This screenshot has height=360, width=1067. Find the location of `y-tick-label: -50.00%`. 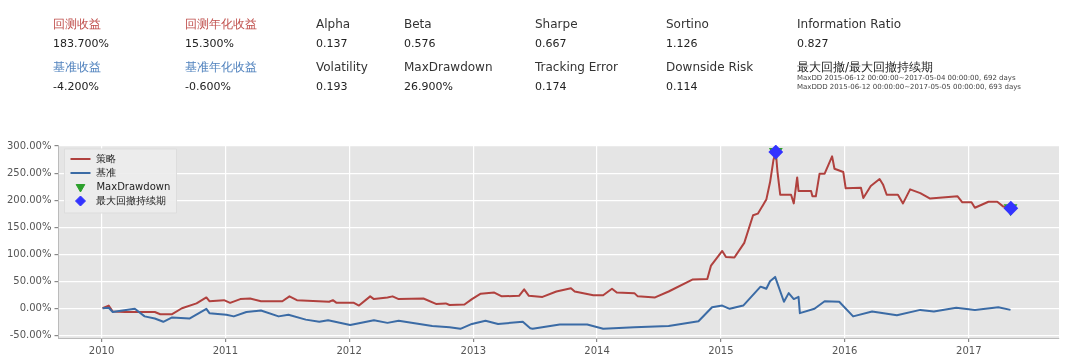

y-tick-label: -50.00% is located at coordinates (30, 334).